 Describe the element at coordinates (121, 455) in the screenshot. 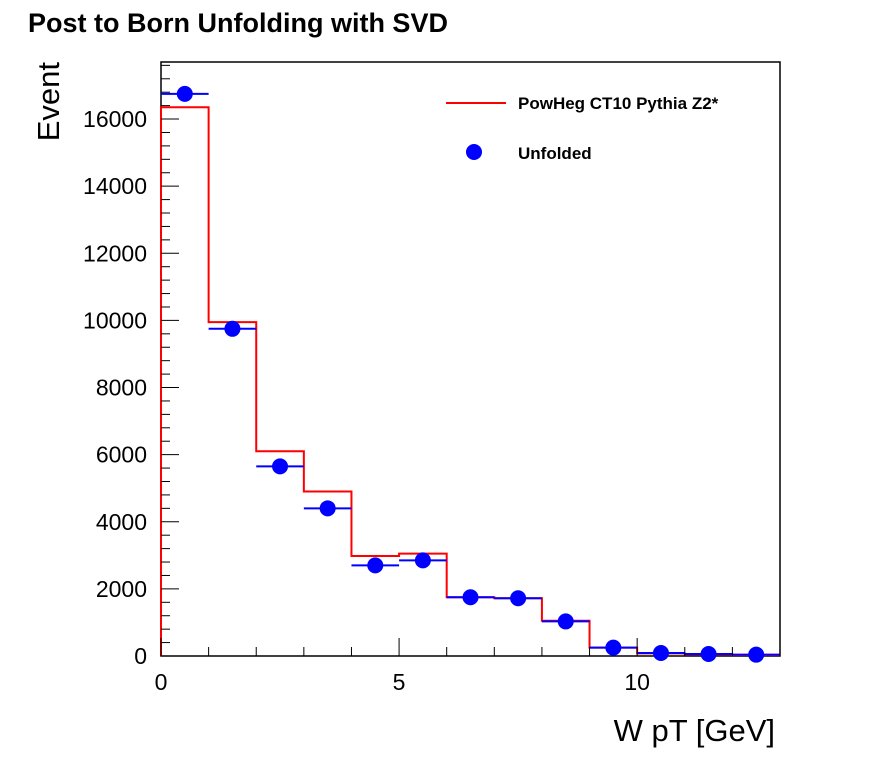

I see `y-tick-label: 6000` at that location.